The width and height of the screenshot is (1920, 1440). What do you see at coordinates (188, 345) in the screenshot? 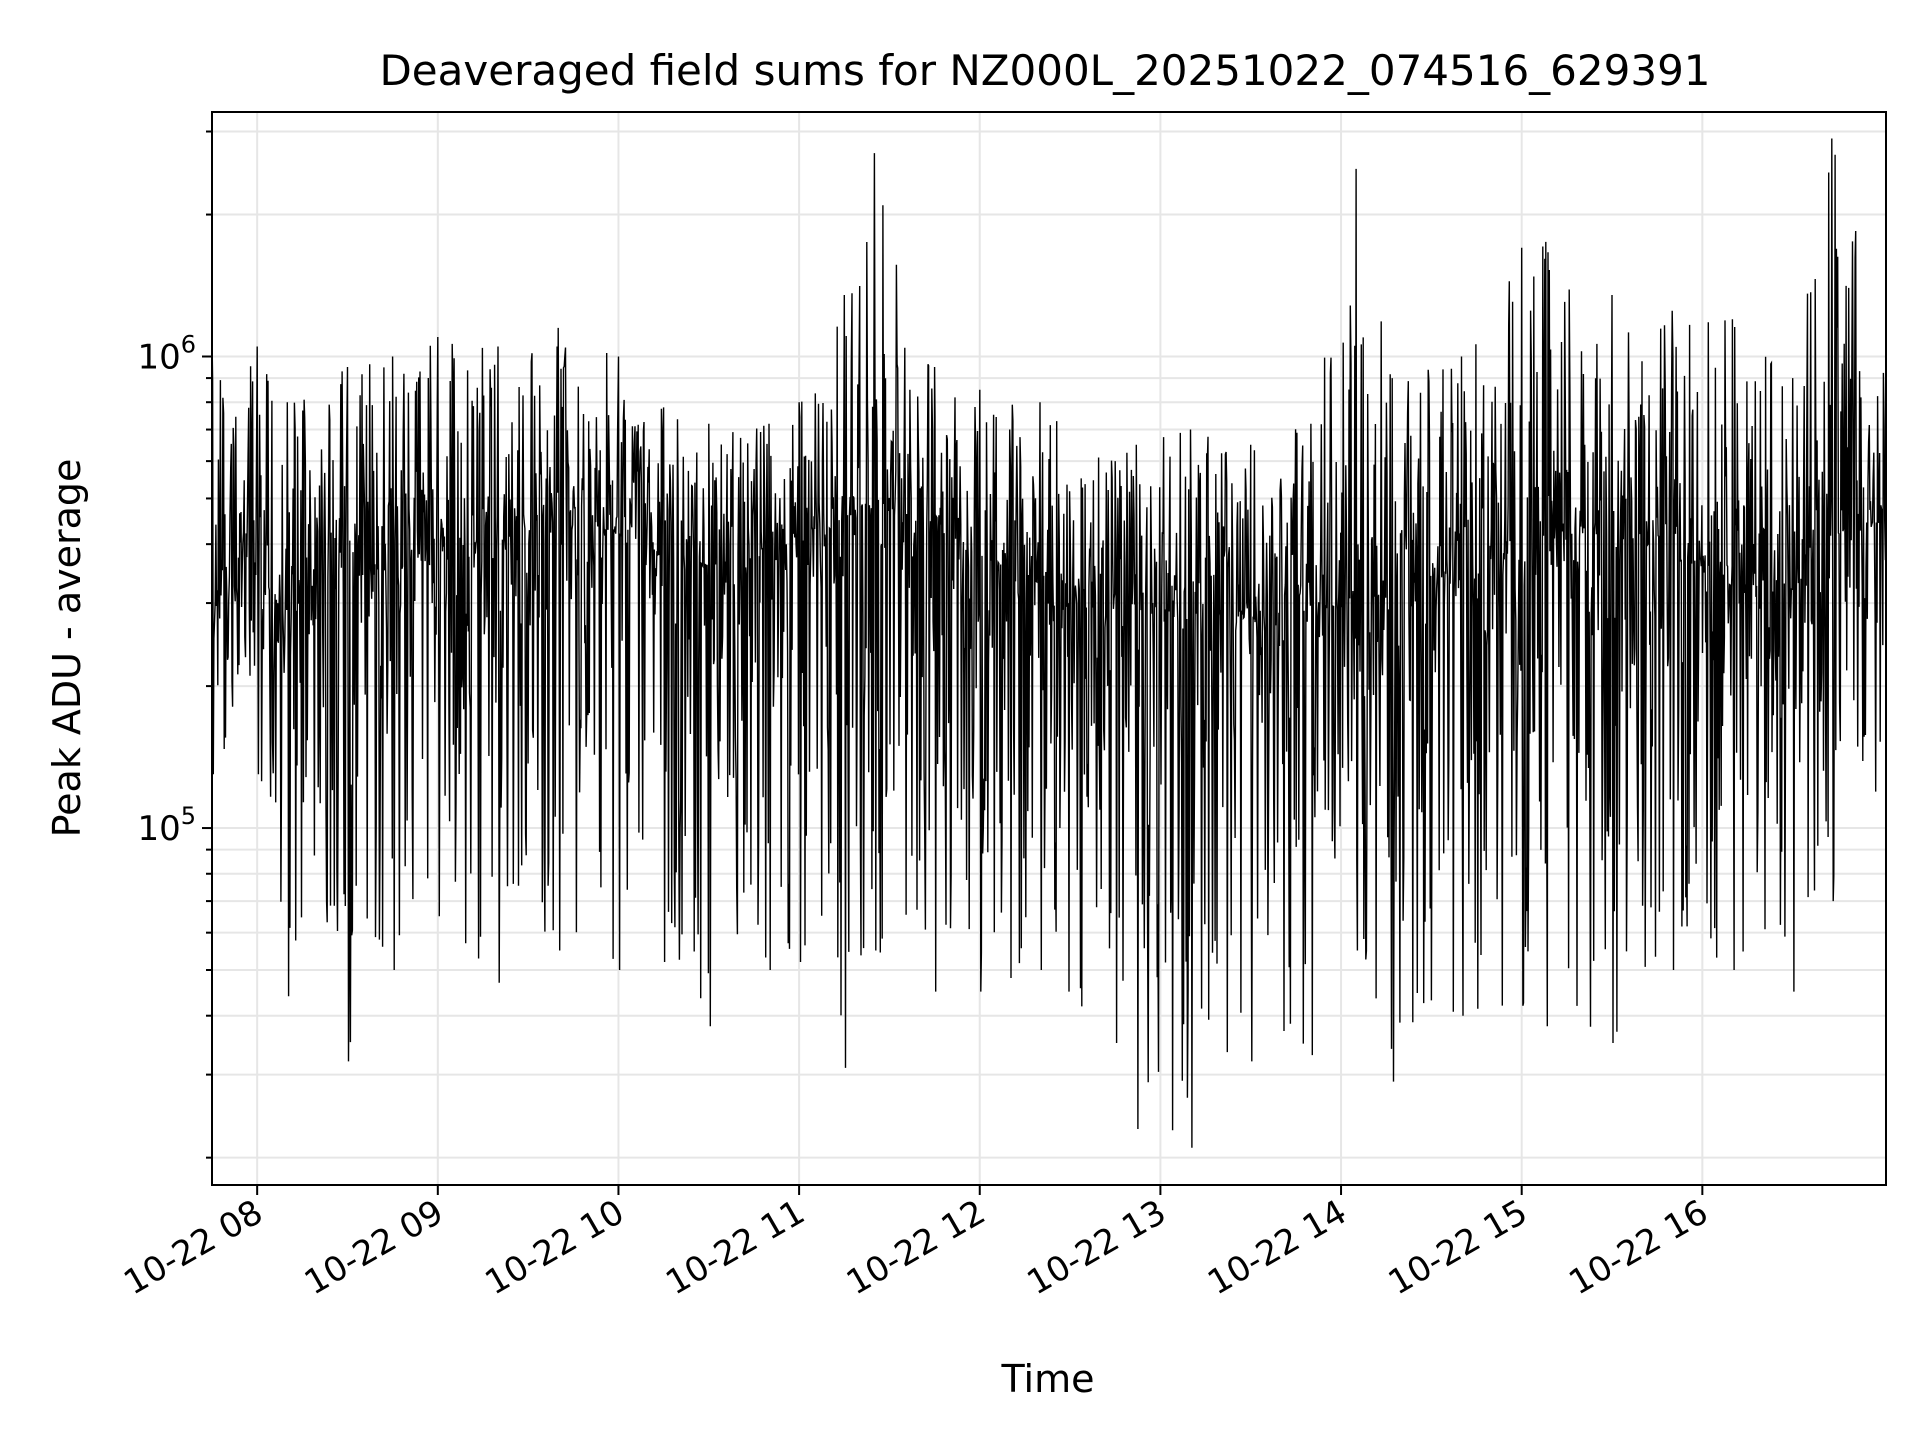
I see `y-tick-label-exponent: 6` at bounding box center [188, 345].